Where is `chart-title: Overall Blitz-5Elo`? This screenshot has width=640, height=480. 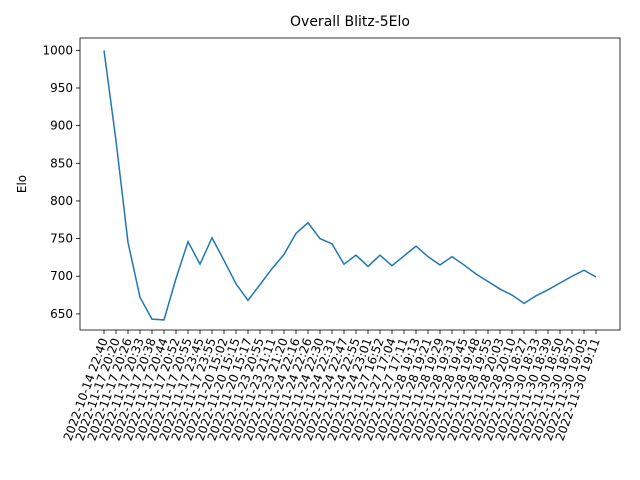 chart-title: Overall Blitz-5Elo is located at coordinates (350, 22).